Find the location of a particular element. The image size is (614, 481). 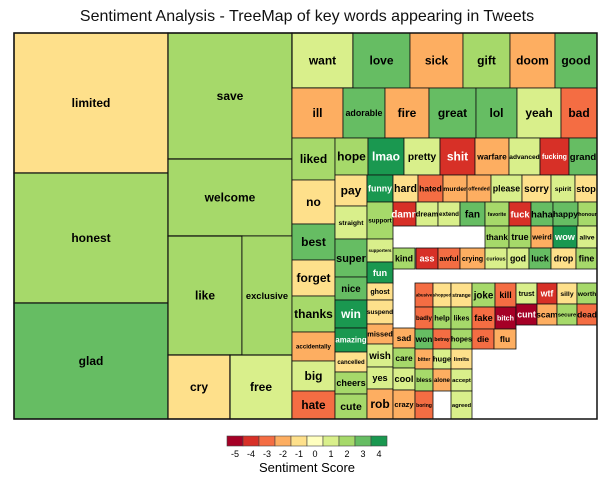

treemap-cell-label: please is located at coordinates (506, 189).